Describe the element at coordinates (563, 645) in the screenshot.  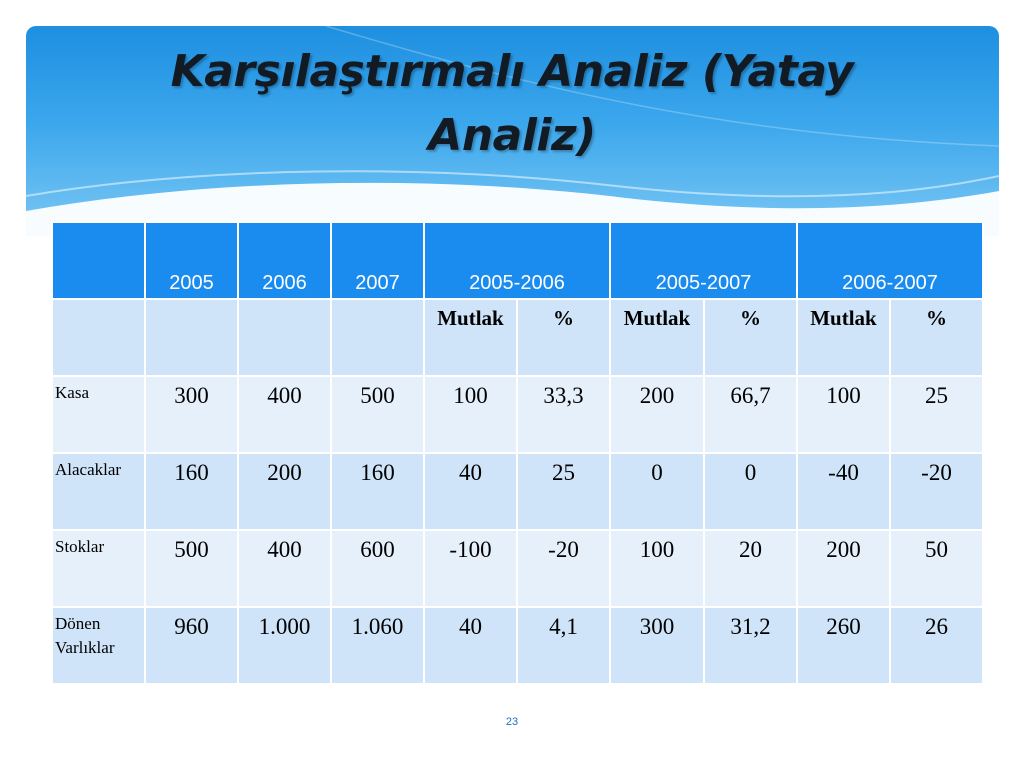
I see `cell-0506-percent: 4,1` at that location.